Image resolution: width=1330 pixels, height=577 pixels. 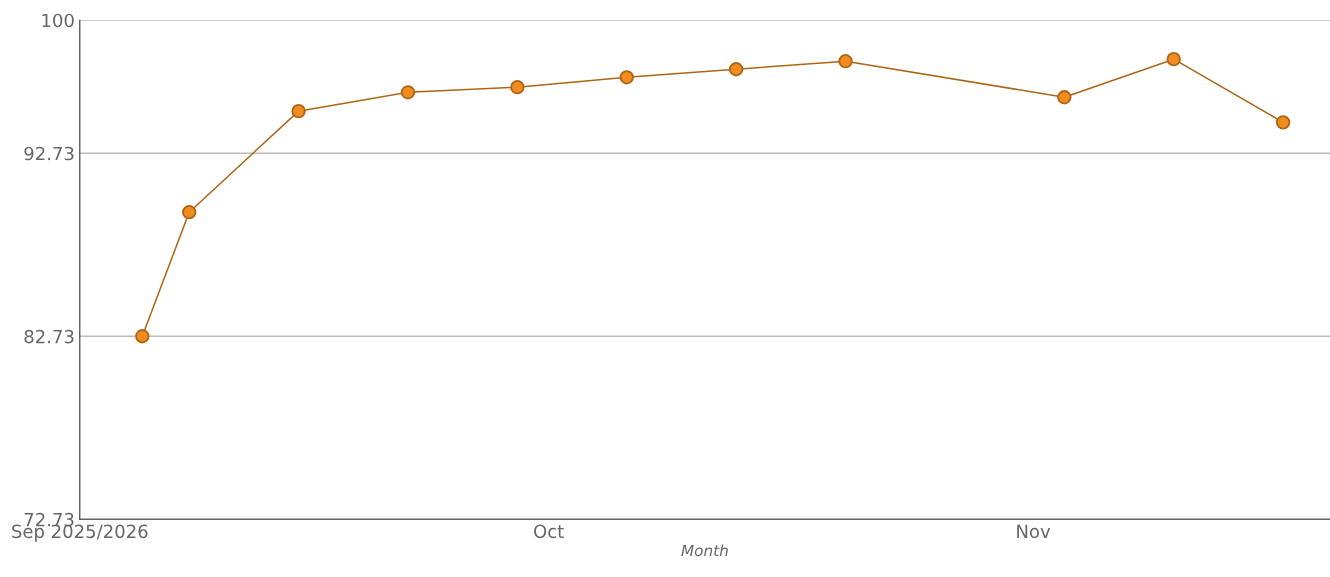 I want to click on y-tick-label: 100, so click(x=58, y=20).